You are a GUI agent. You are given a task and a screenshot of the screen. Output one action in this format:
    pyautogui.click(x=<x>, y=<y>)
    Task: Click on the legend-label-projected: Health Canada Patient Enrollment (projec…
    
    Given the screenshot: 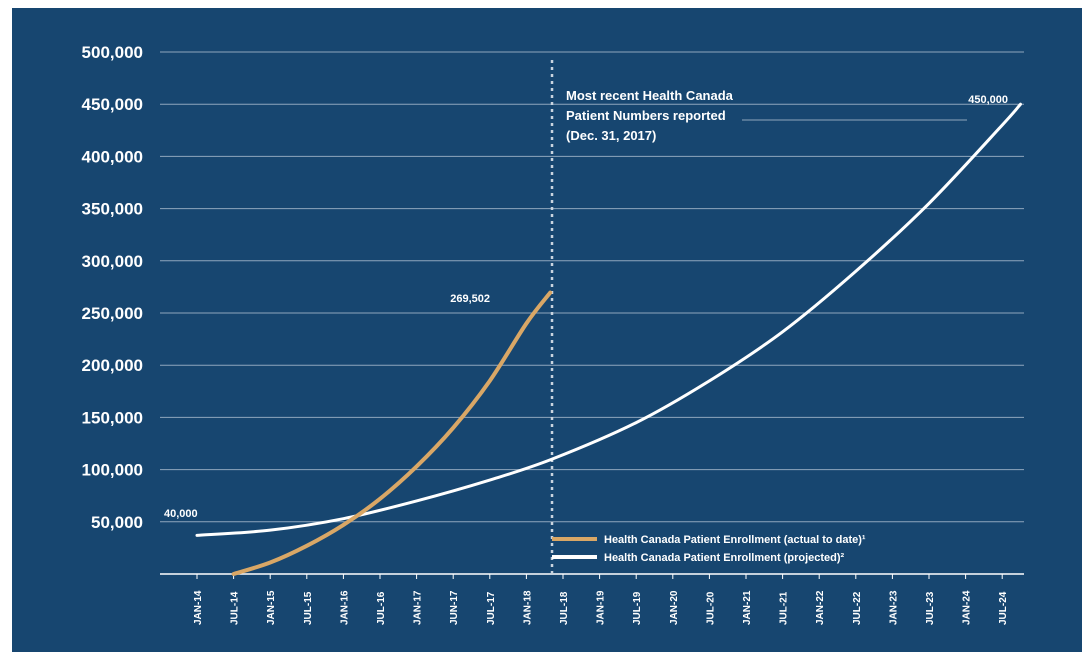 What is the action you would take?
    pyautogui.click(x=724, y=558)
    